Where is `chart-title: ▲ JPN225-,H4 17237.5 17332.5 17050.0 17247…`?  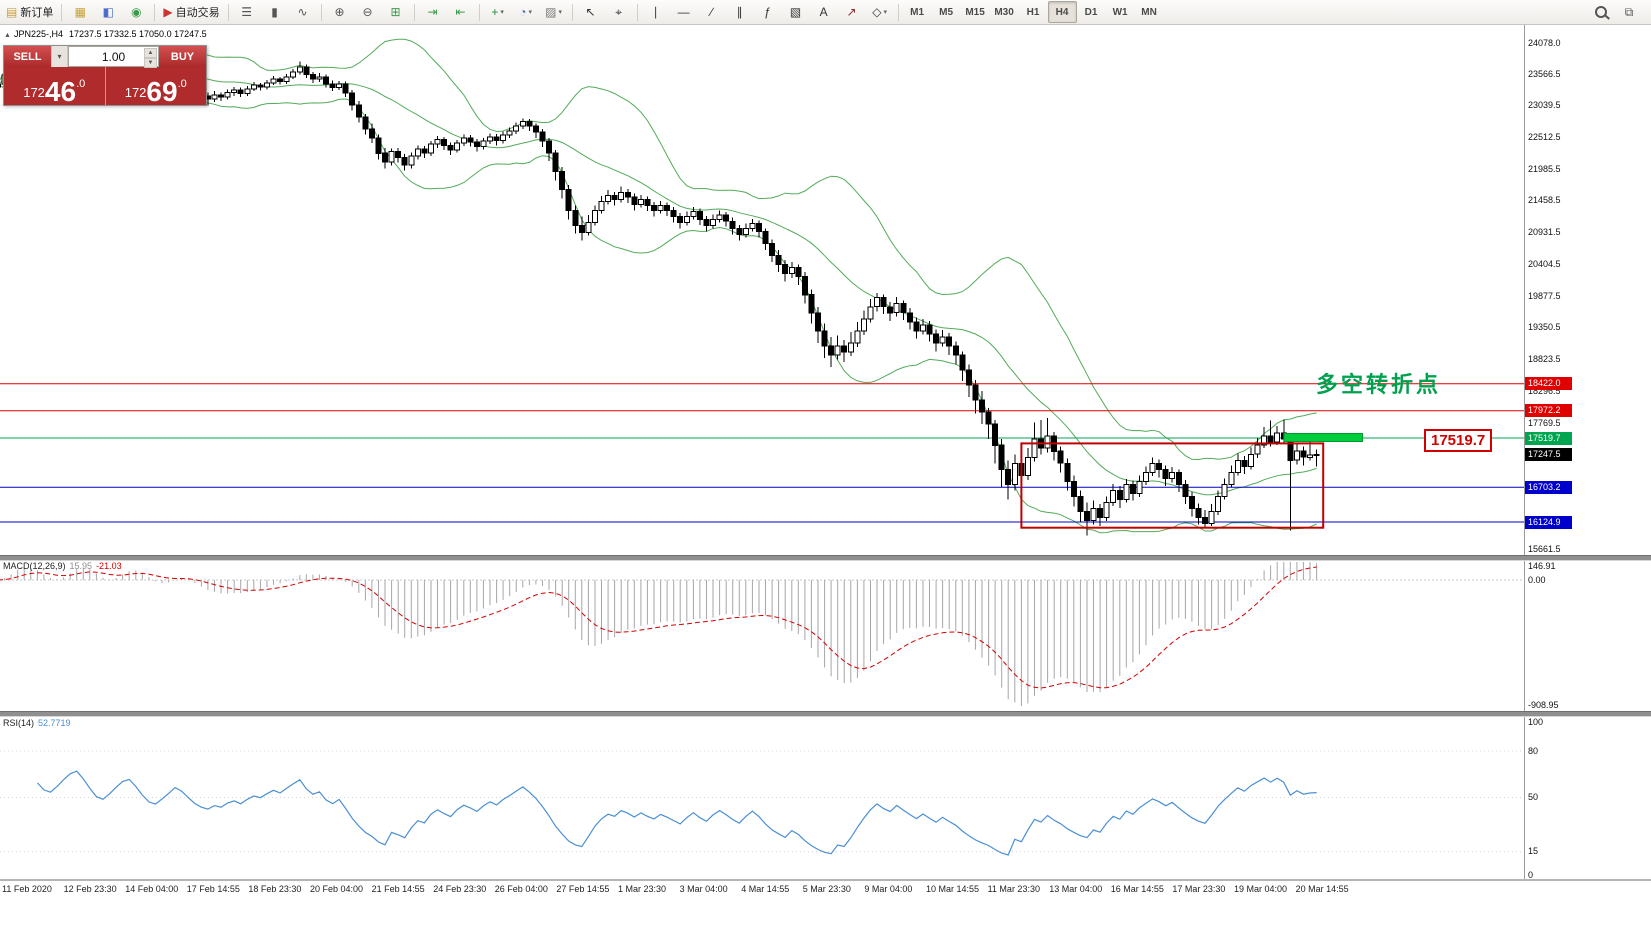 chart-title: ▲ JPN225-,H4 17237.5 17332.5 17050.0 17247… is located at coordinates (105, 34).